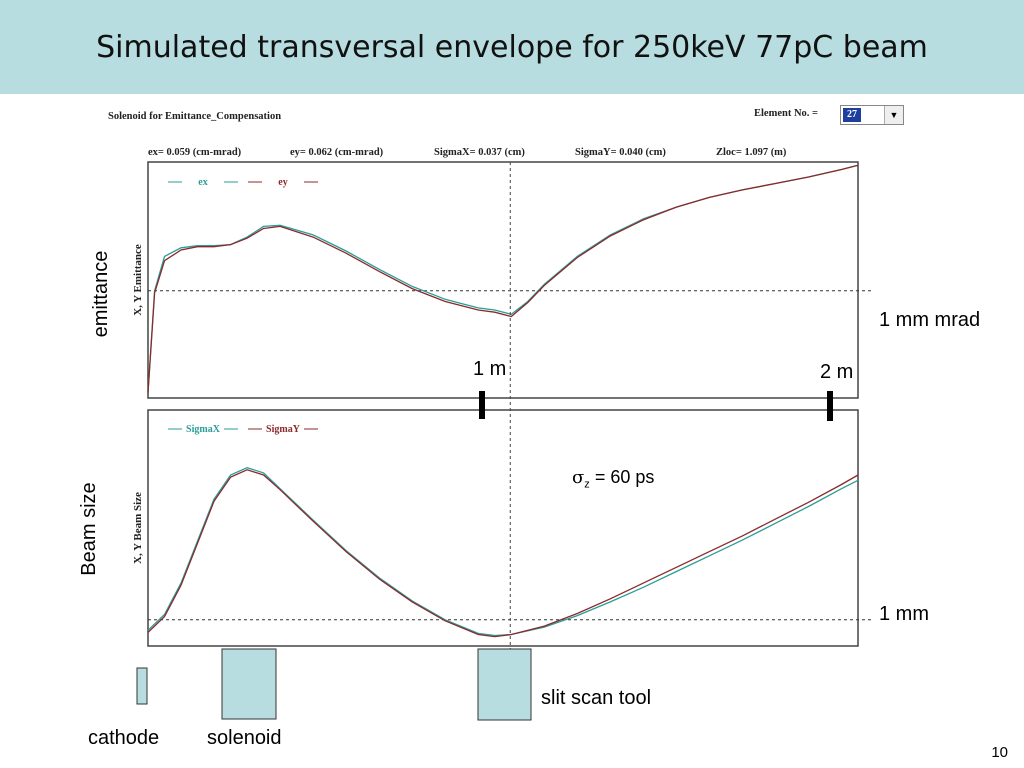 The width and height of the screenshot is (1024, 768). I want to click on stat-sigmay: SigmaY= 0.040 (cm), so click(620, 152).